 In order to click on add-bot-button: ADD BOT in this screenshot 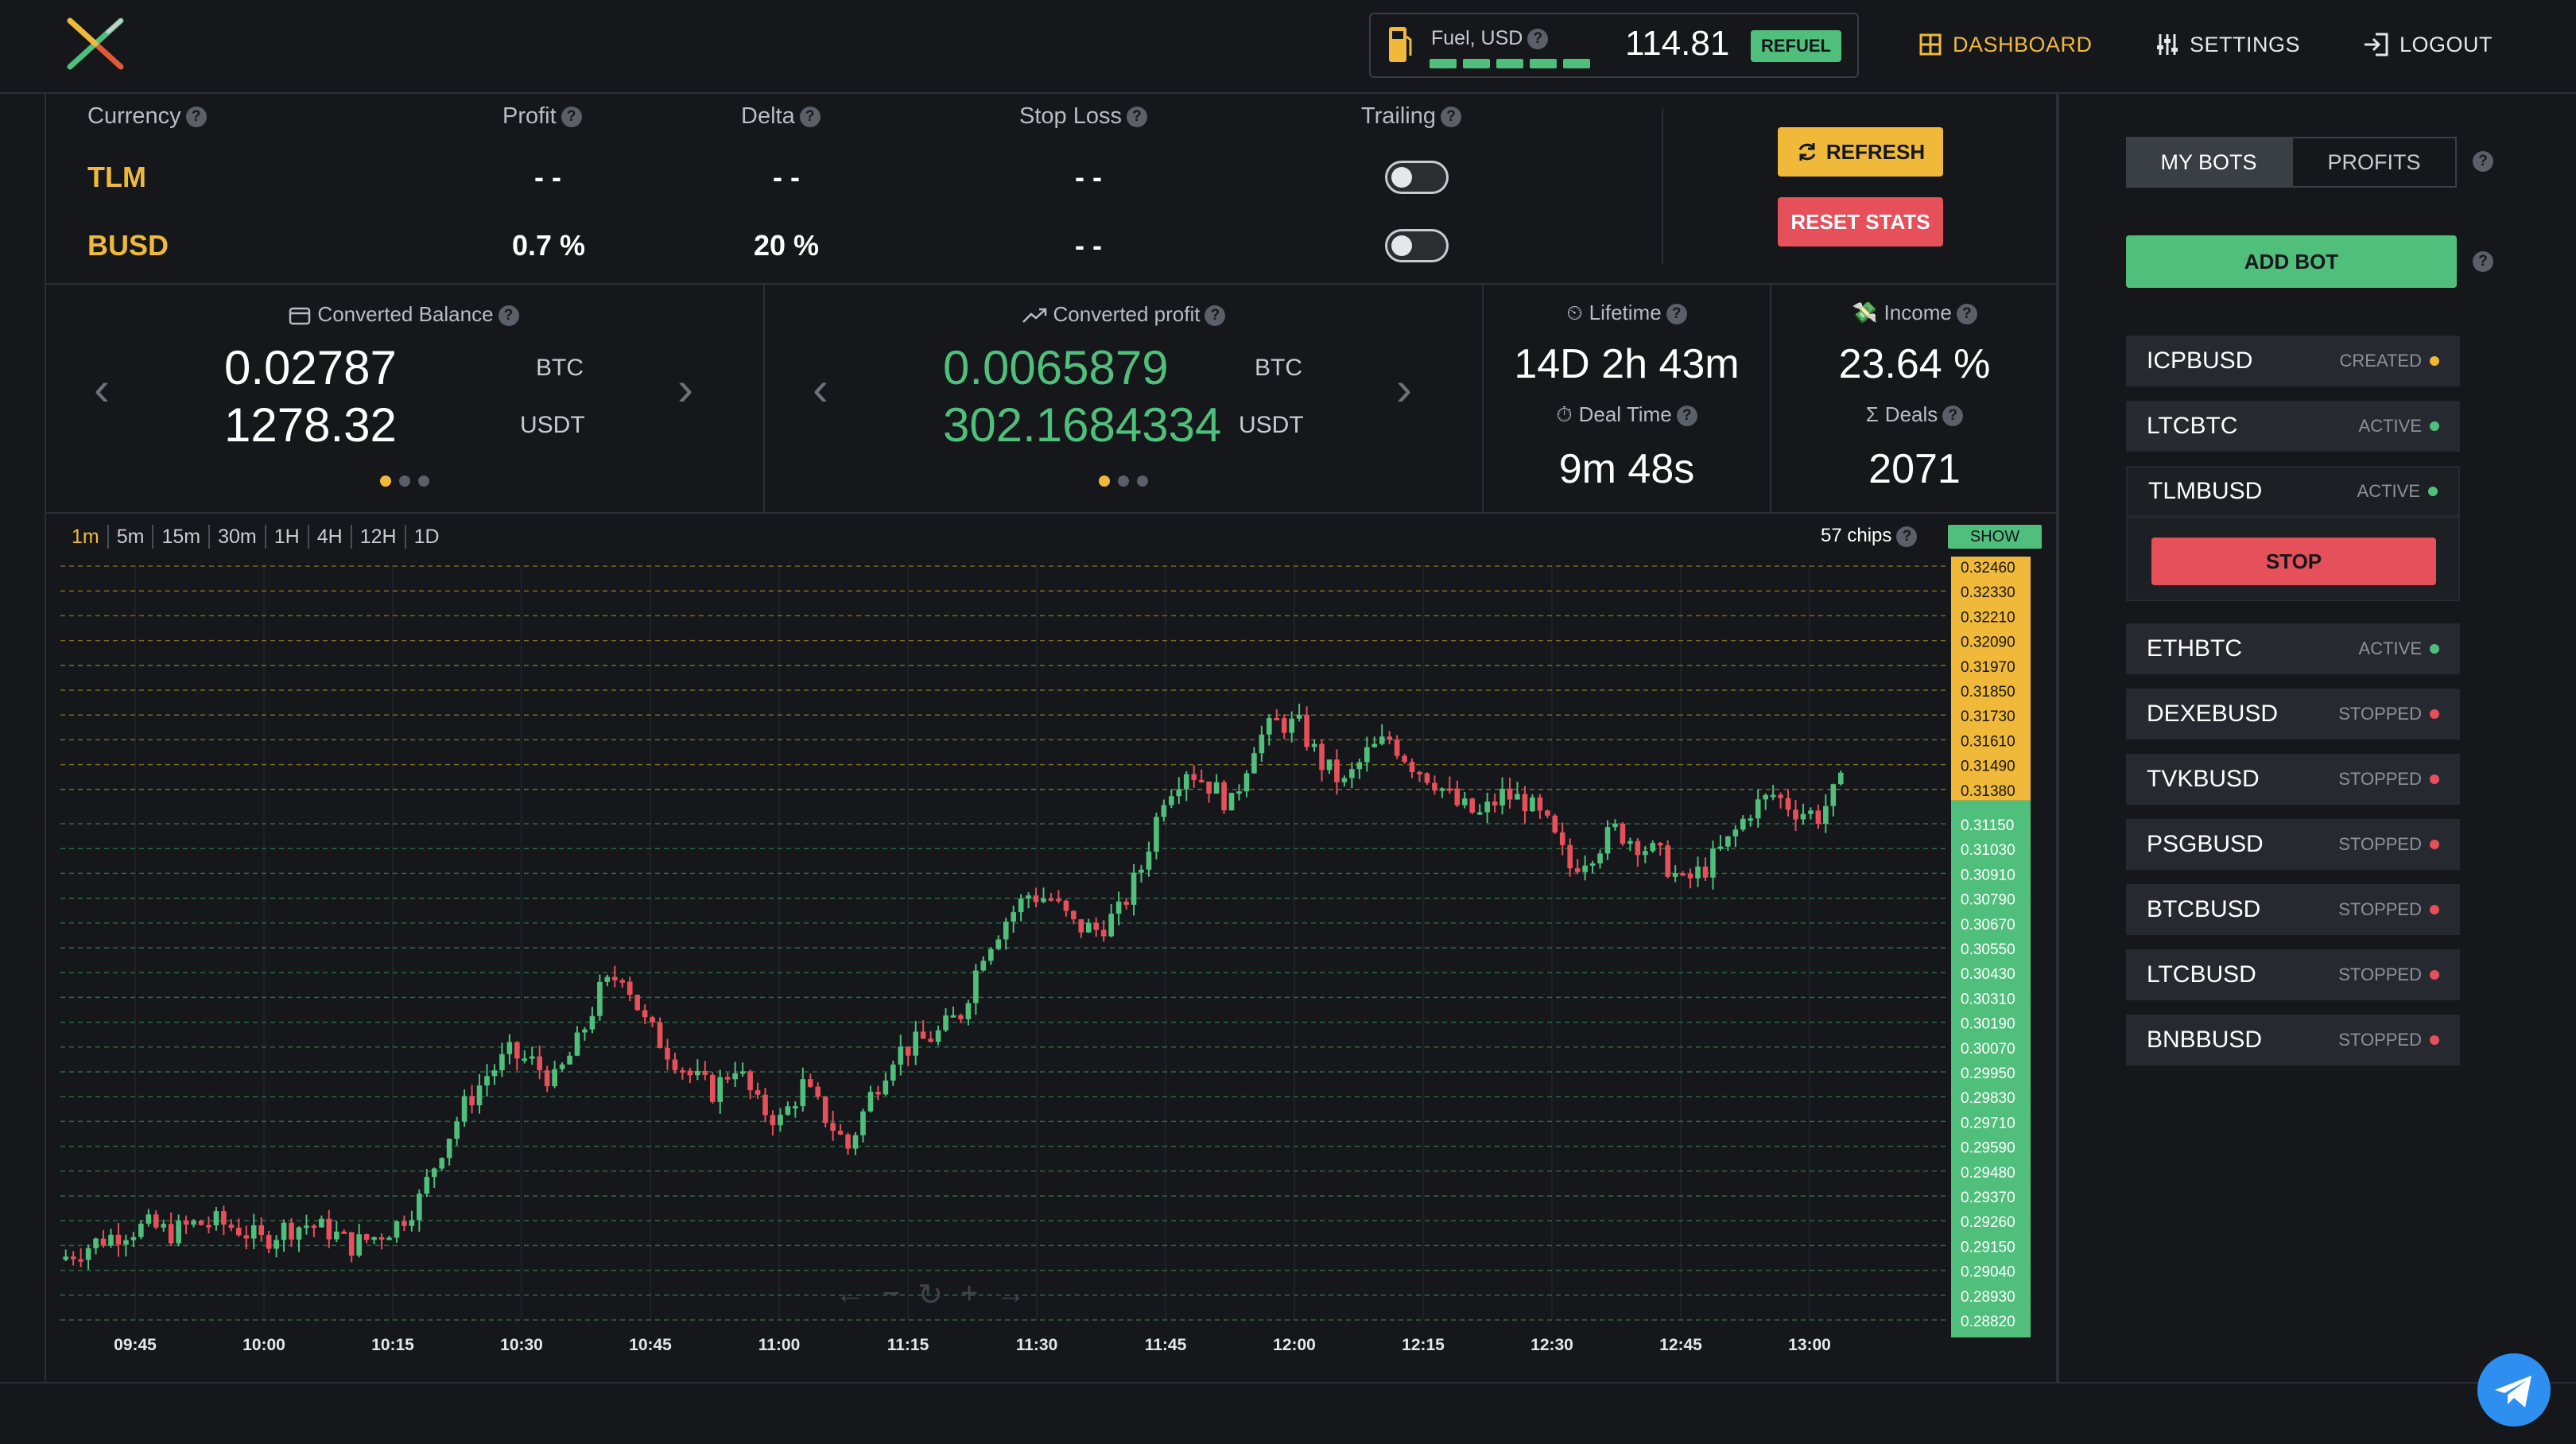, I will do `click(2291, 261)`.